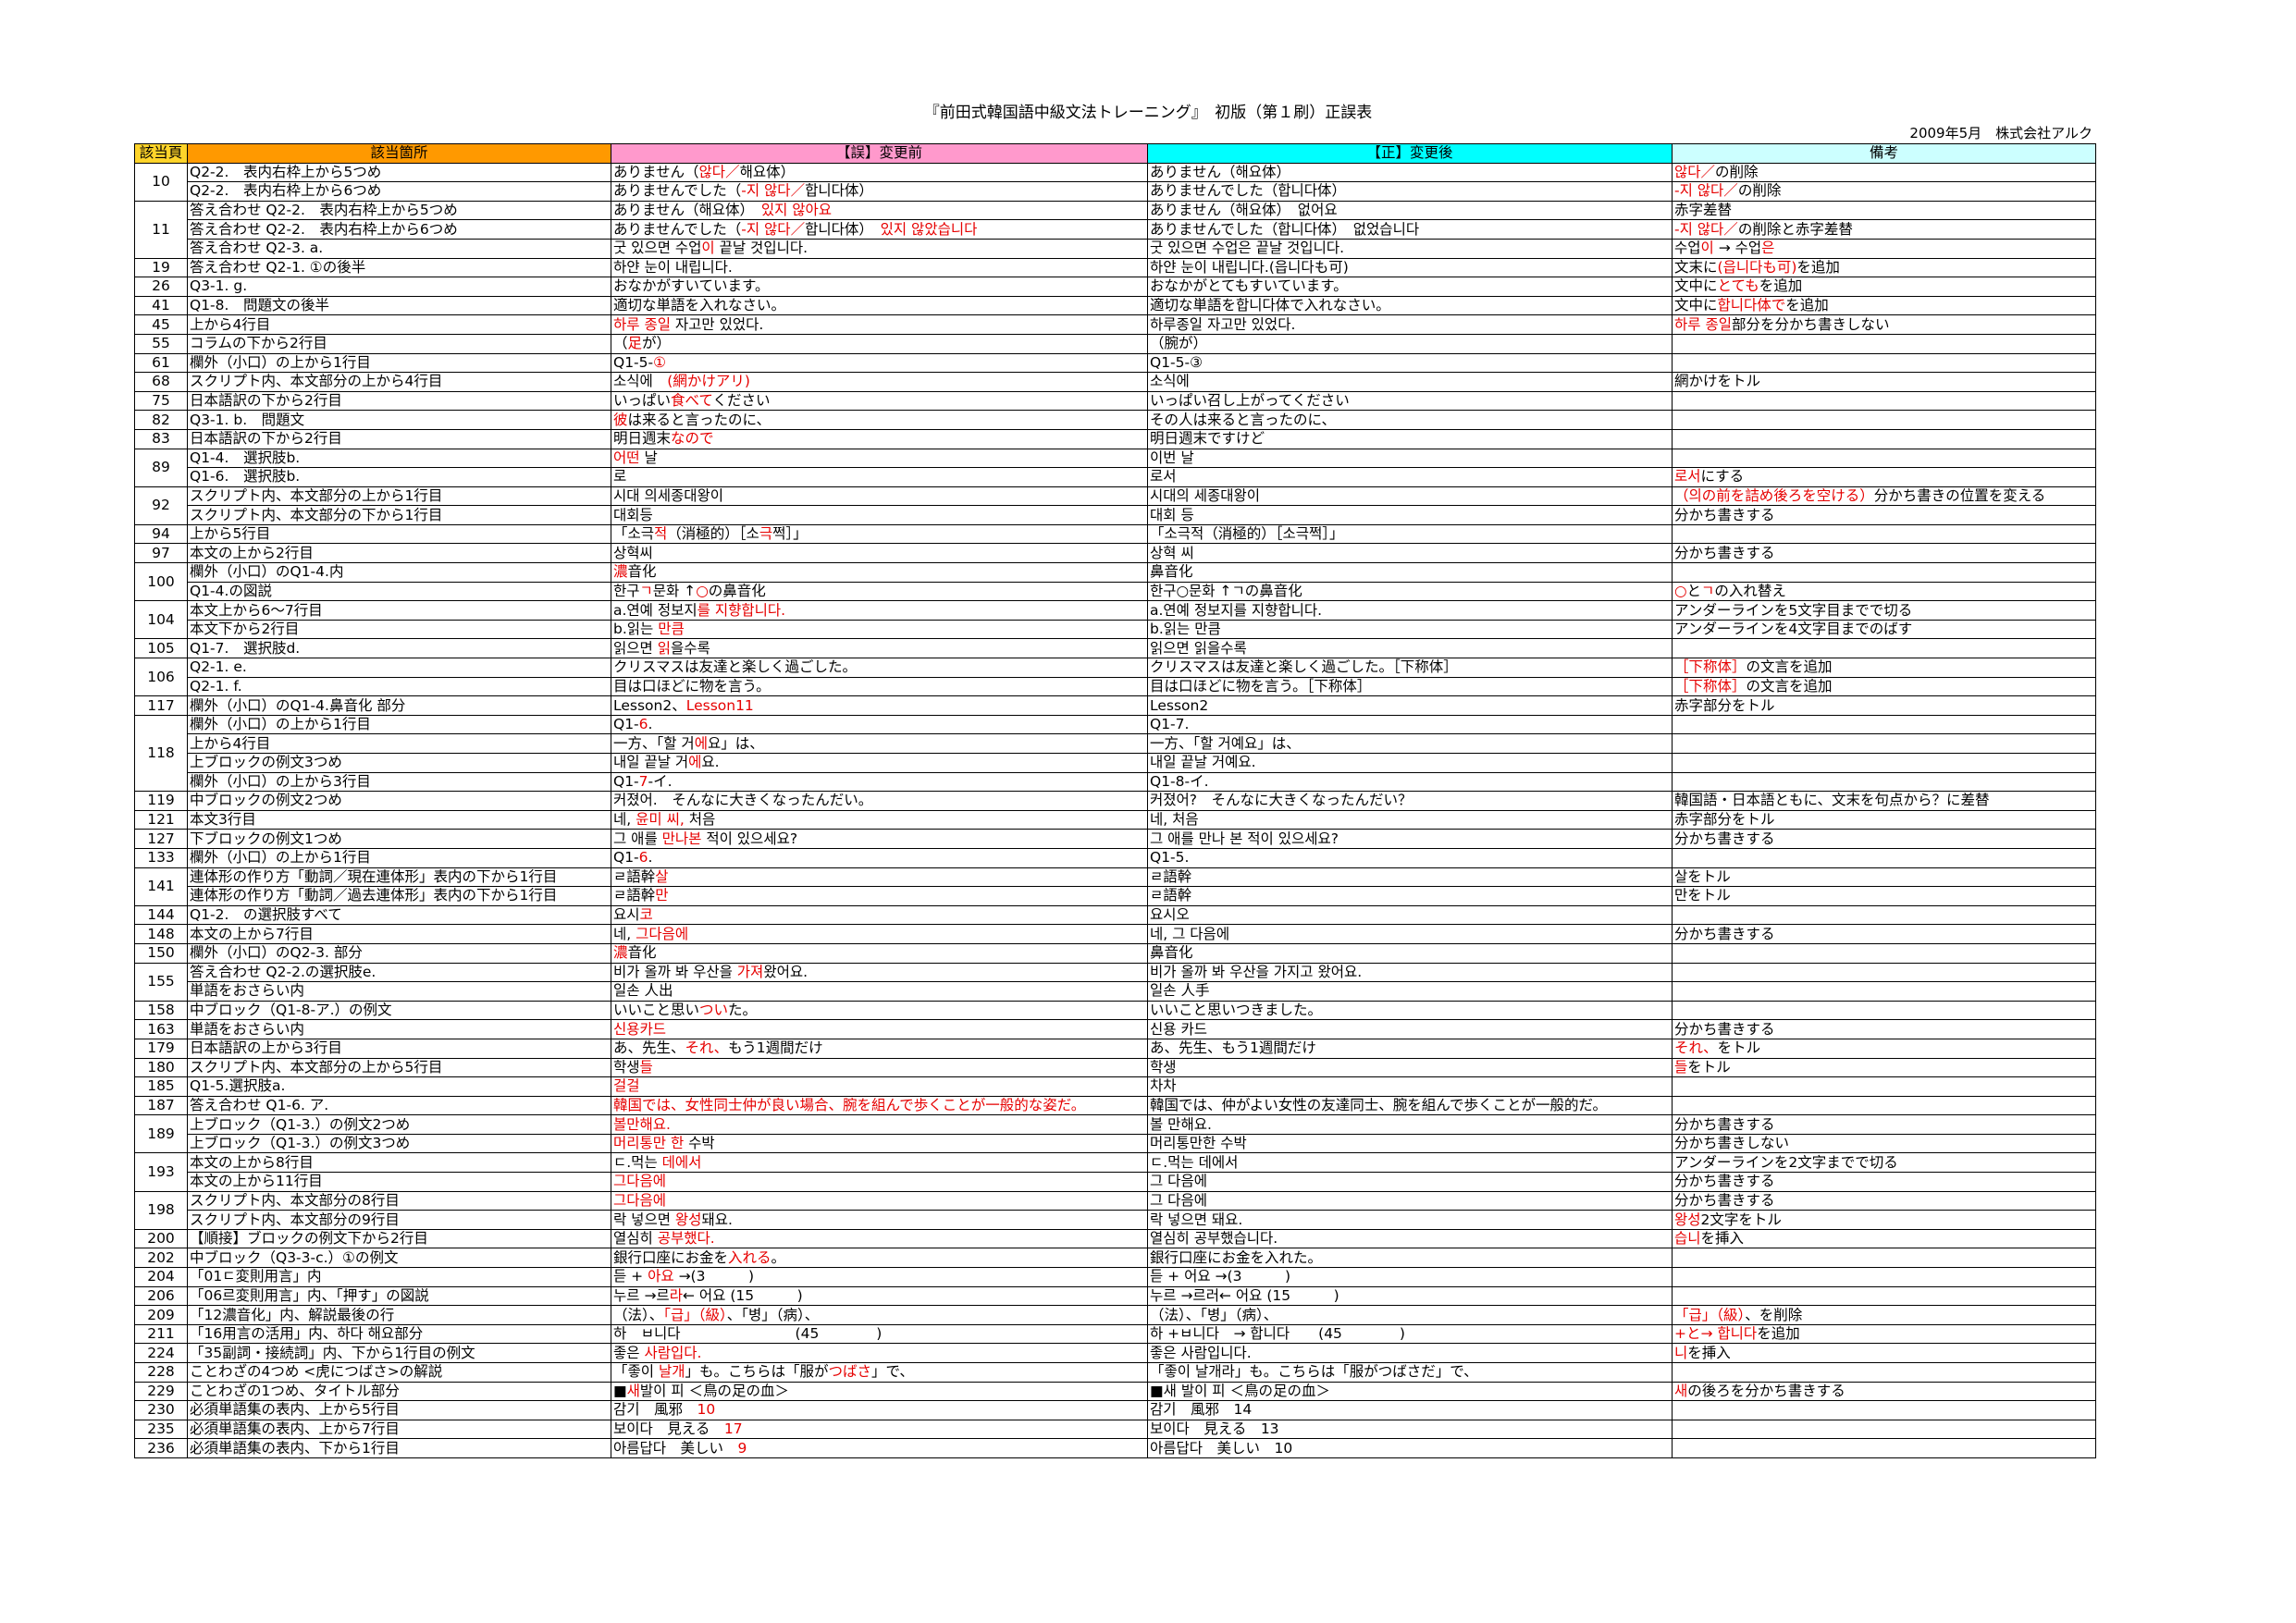  I want to click on plain-text: （法）、, so click(638, 1314).